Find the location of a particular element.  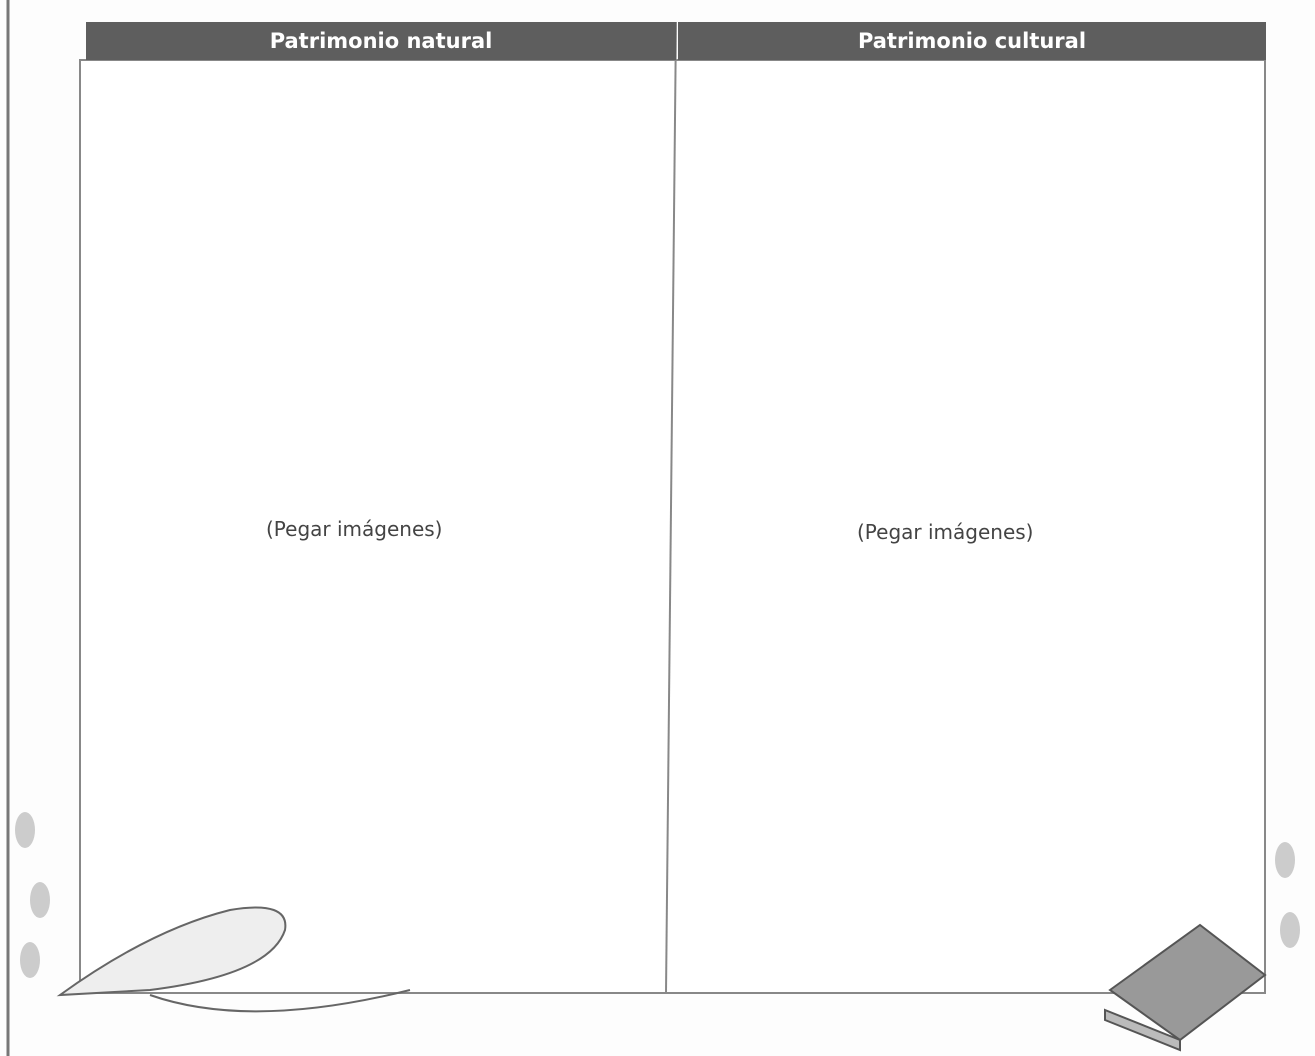

book-decoration is located at coordinates (1185, 987).